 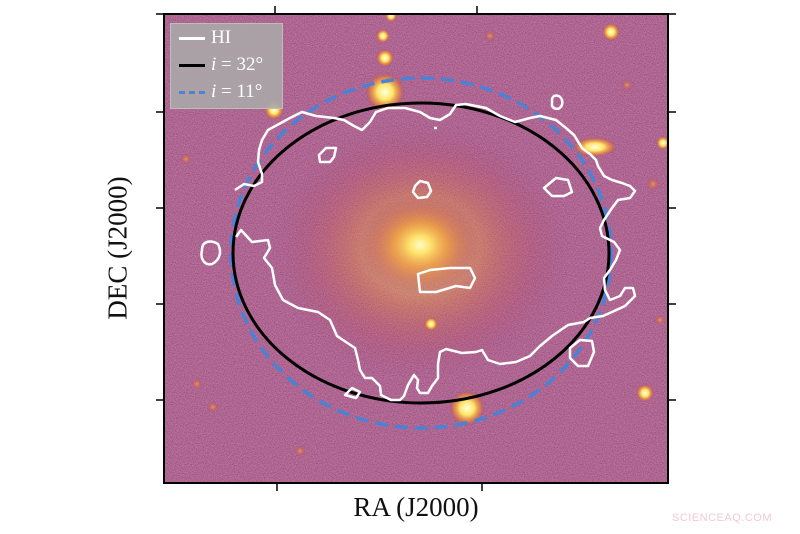 I want to click on legend-line-i11, so click(x=192, y=92).